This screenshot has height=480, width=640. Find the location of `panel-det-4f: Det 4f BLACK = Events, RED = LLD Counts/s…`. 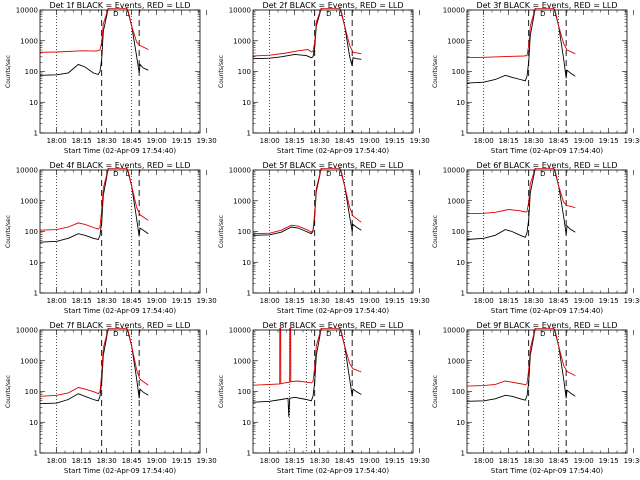

panel-det-4f: Det 4f BLACK = Events, RED = LLD Counts/s… is located at coordinates (111, 238).